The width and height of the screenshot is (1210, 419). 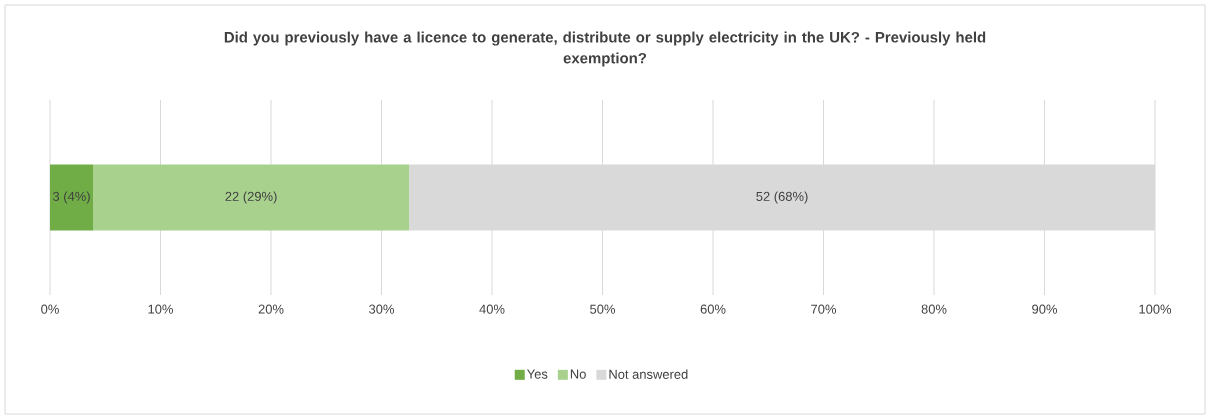 What do you see at coordinates (713, 309) in the screenshot?
I see `x-tick-label: 60%` at bounding box center [713, 309].